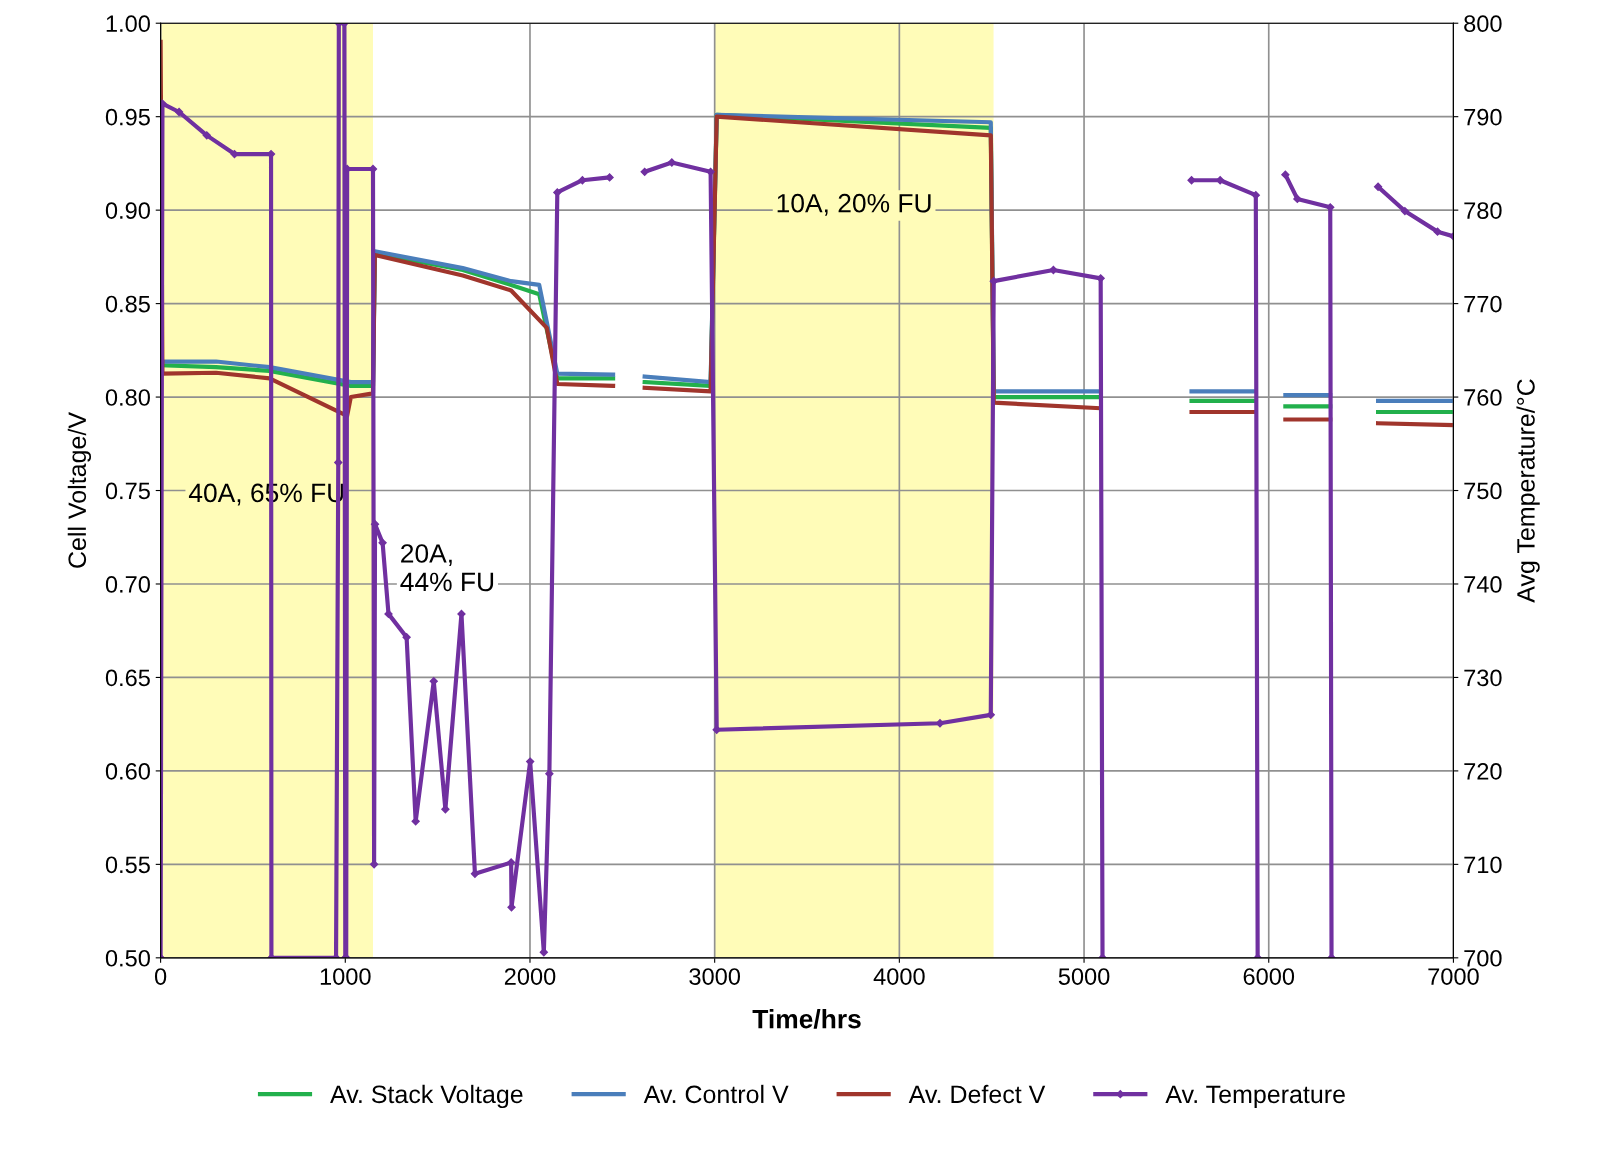 The width and height of the screenshot is (1606, 1161). What do you see at coordinates (128, 24) in the screenshot?
I see `y-tick-label: 1.00` at bounding box center [128, 24].